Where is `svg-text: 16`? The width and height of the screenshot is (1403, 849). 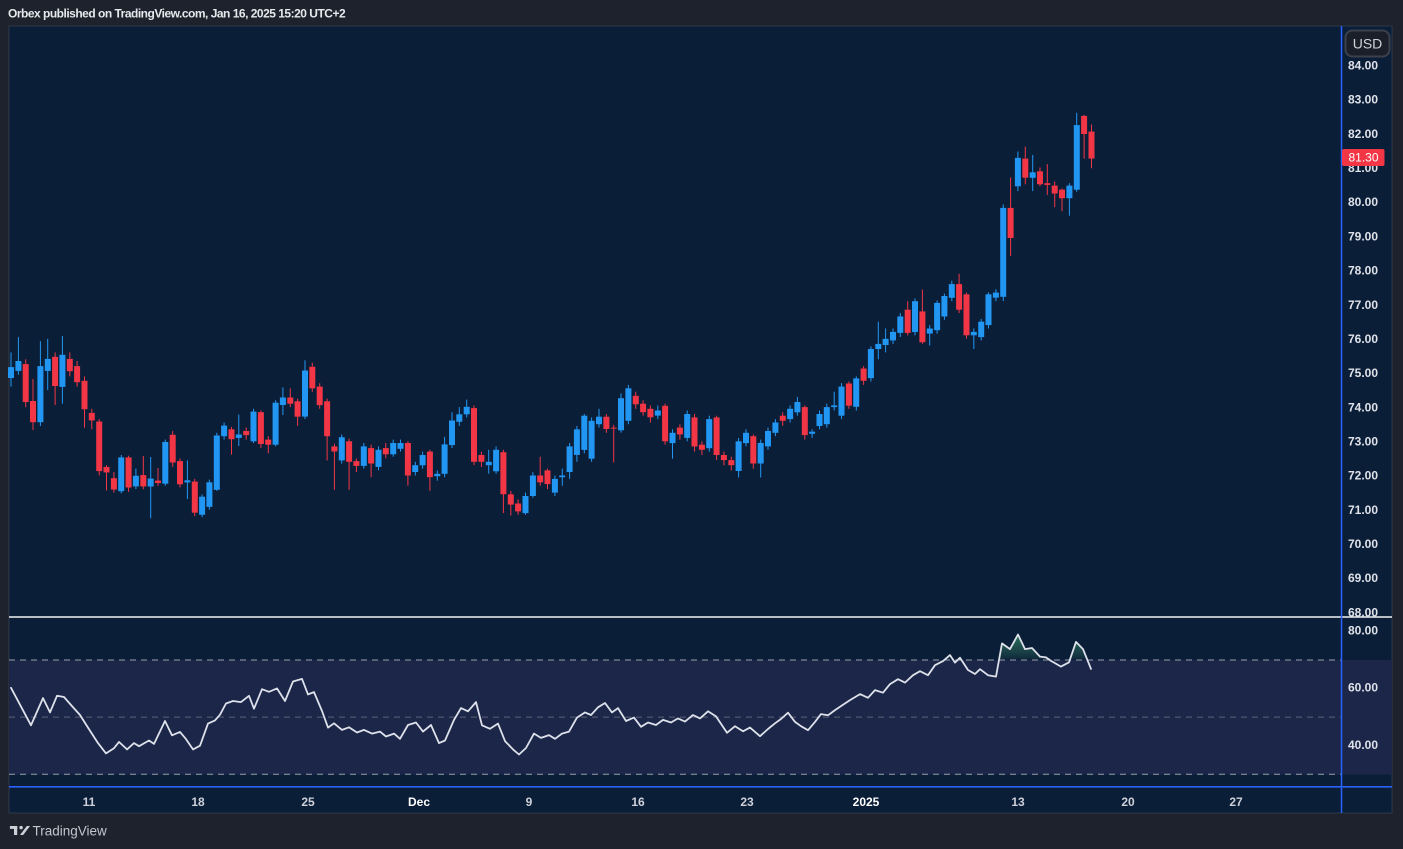 svg-text: 16 is located at coordinates (638, 802).